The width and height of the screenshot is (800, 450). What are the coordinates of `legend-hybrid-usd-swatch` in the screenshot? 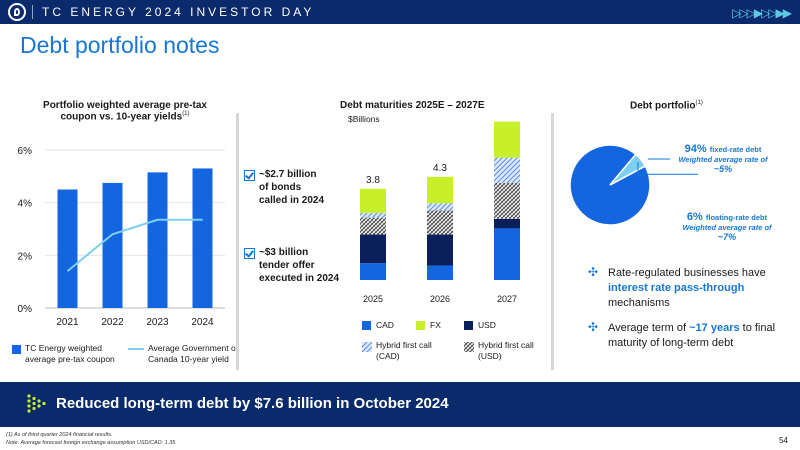 It's located at (469, 347).